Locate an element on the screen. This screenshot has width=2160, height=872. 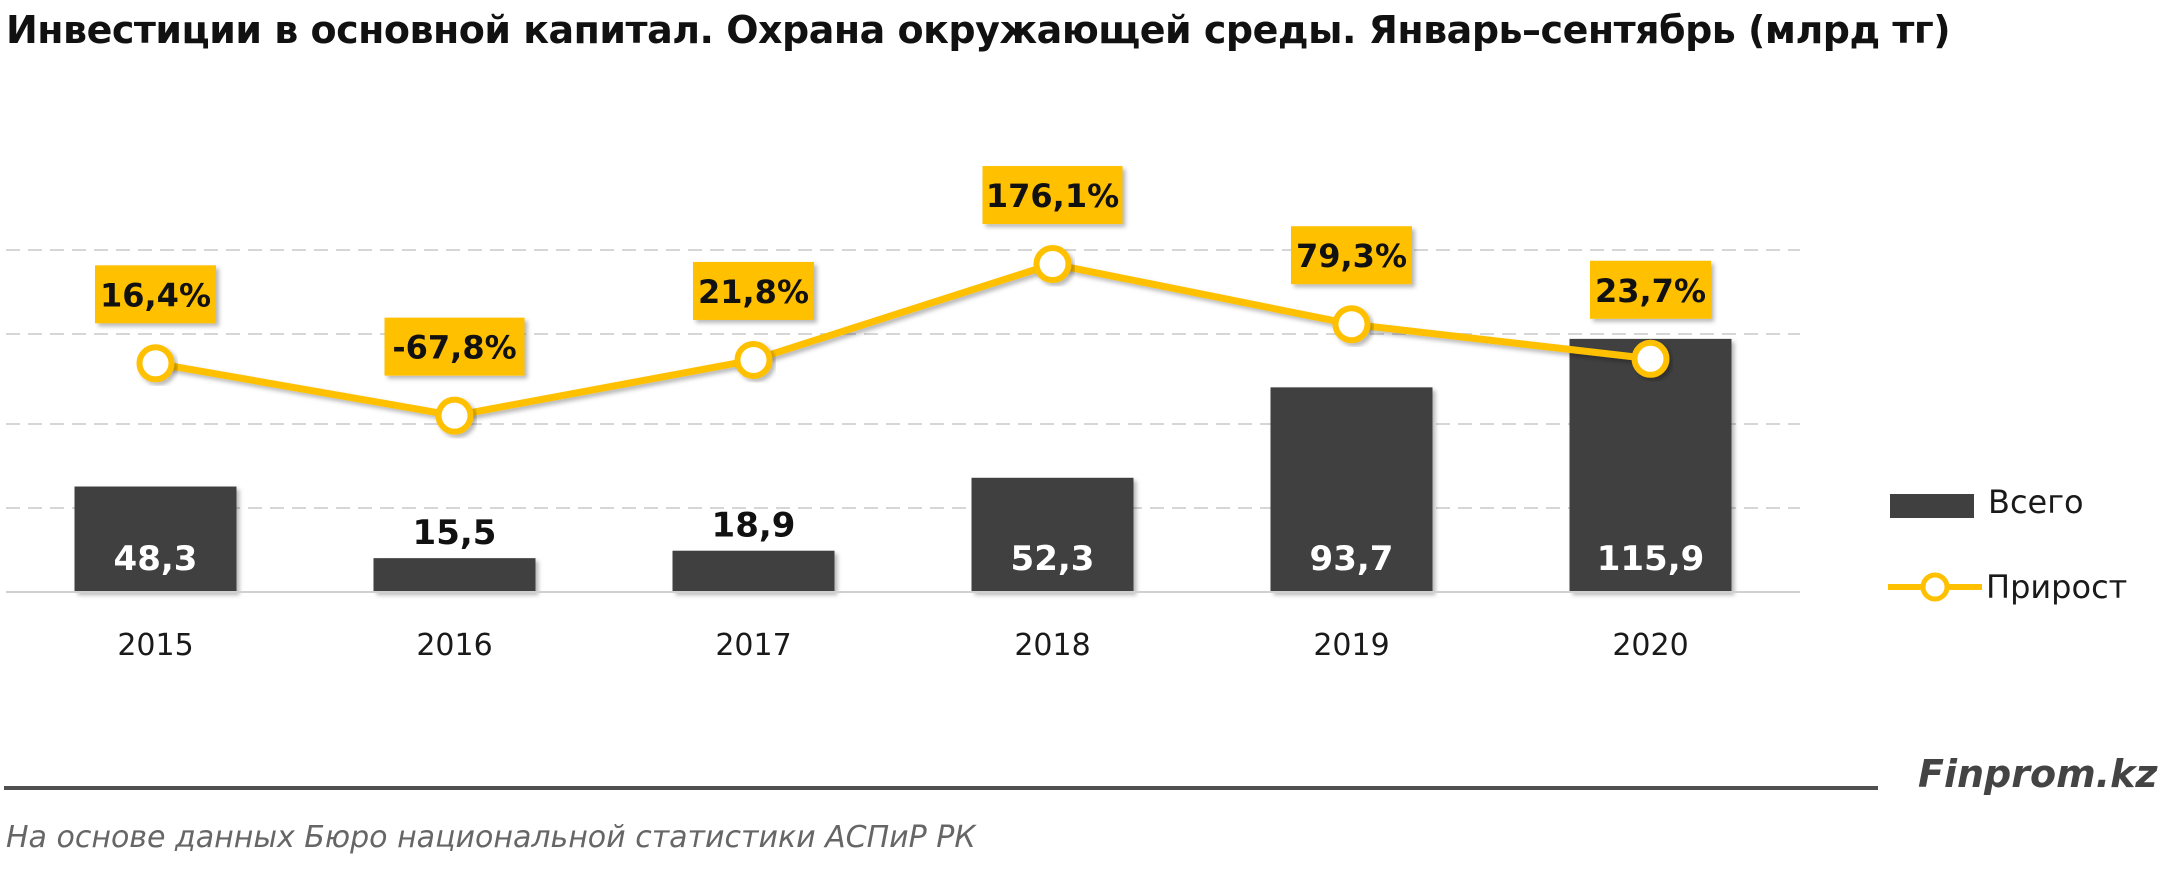
growth-label: 21,8% is located at coordinates (753, 290).